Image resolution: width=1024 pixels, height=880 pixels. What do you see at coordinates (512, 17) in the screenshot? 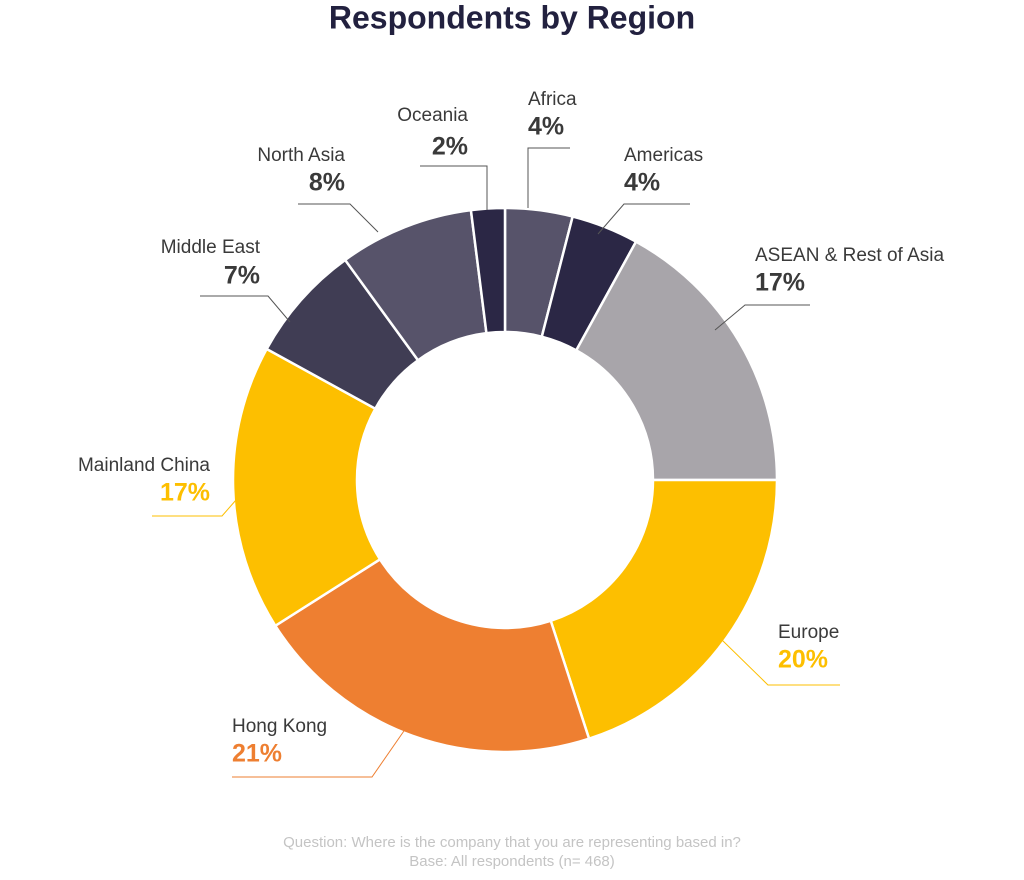
I see `chart-title: Respondents by Region` at bounding box center [512, 17].